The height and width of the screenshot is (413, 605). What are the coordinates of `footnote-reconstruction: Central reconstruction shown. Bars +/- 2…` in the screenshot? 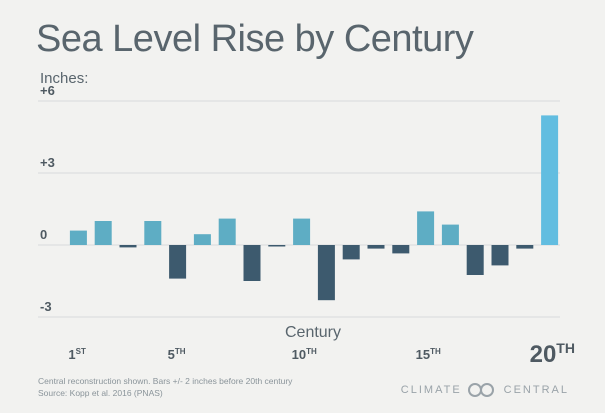 It's located at (165, 381).